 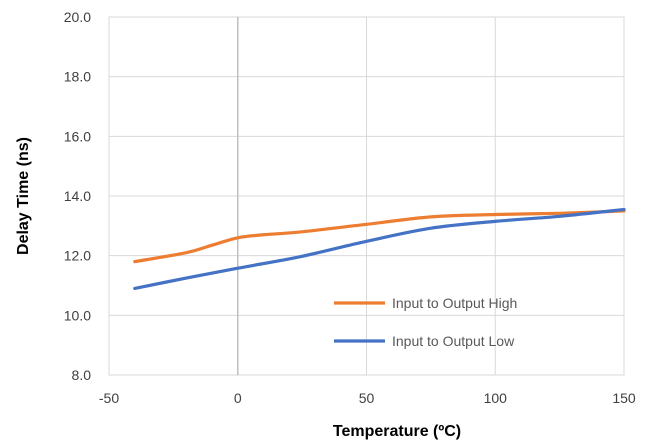 What do you see at coordinates (109, 398) in the screenshot?
I see `x-tick-label: -50` at bounding box center [109, 398].